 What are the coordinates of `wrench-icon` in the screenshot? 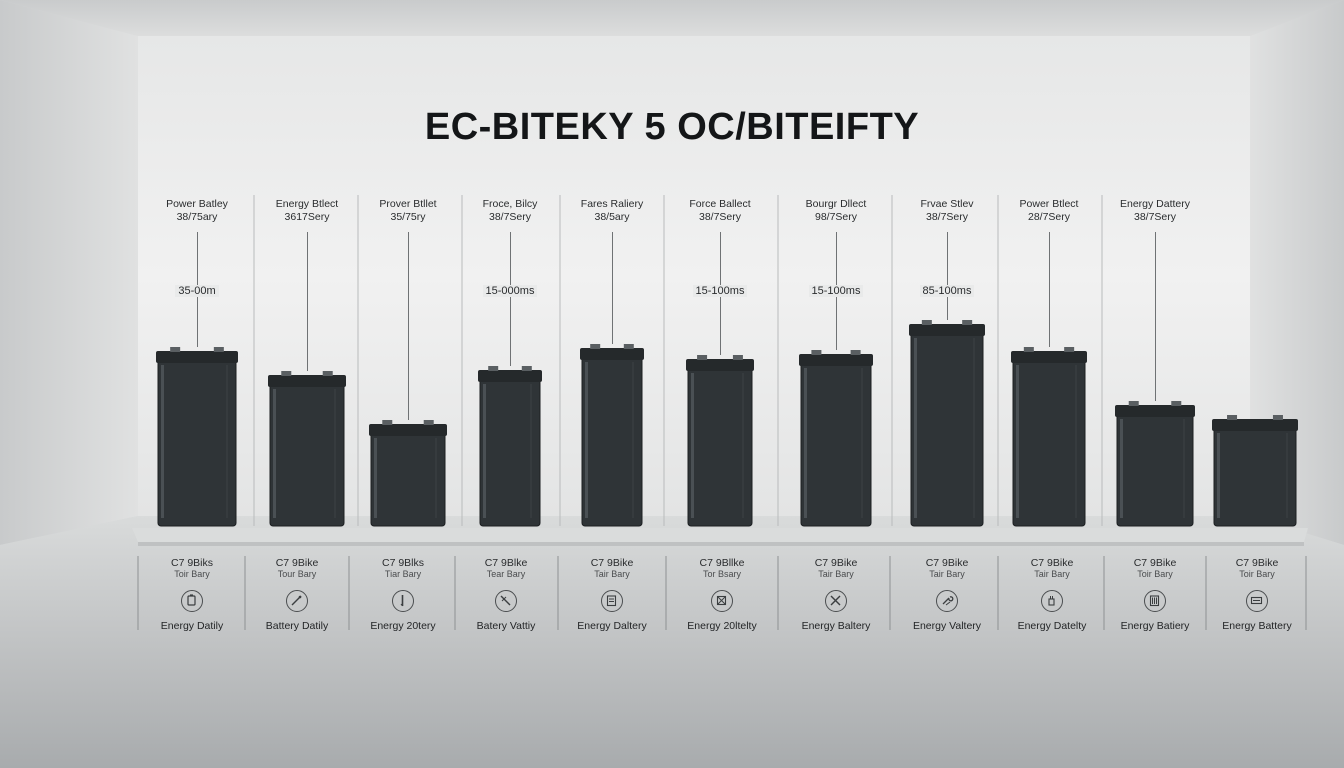 It's located at (947, 601).